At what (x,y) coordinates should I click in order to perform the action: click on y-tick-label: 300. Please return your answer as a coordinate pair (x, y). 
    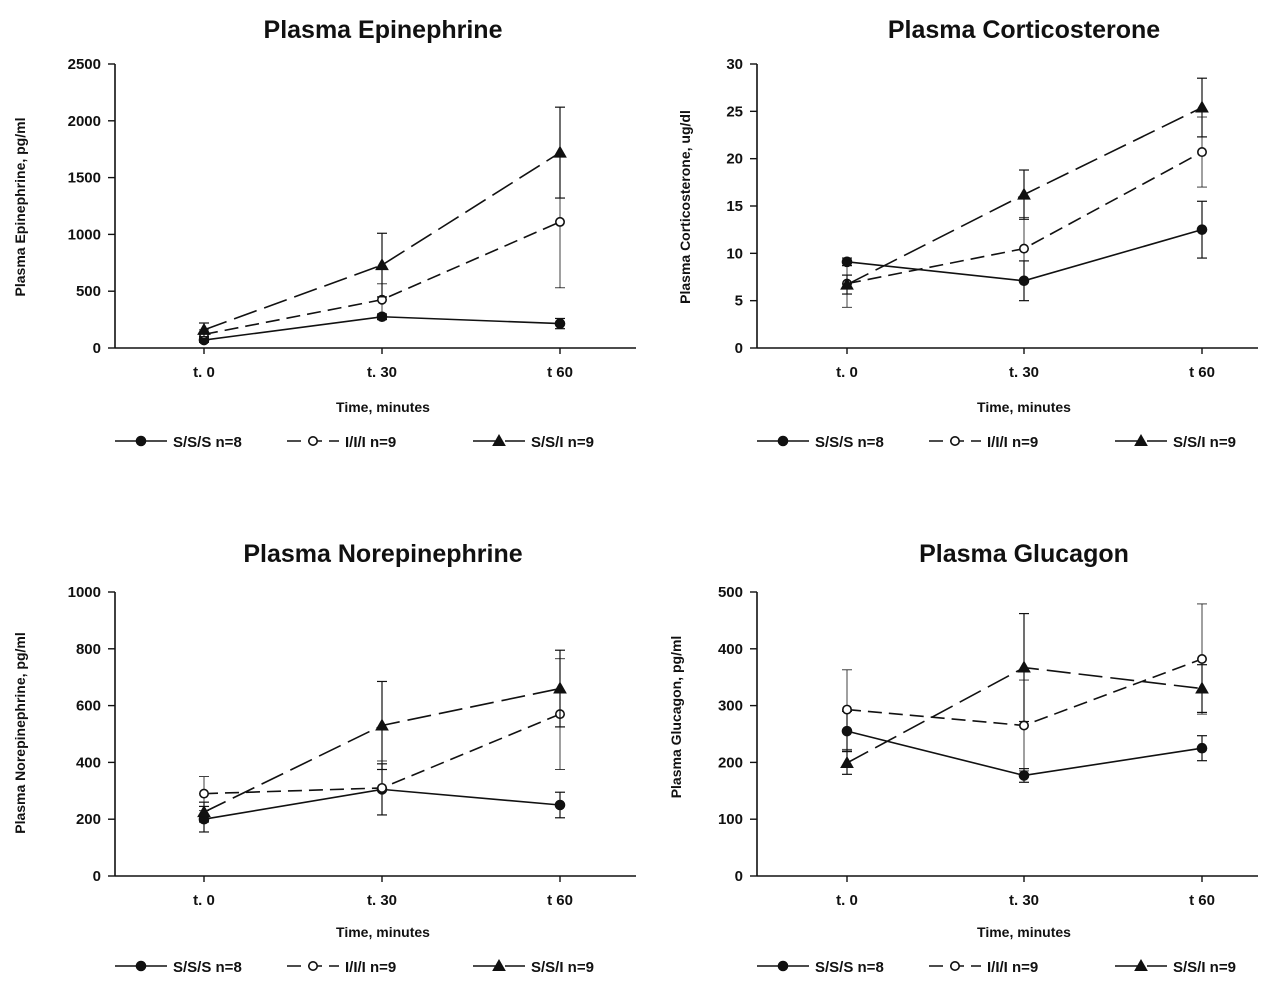
    Looking at the image, I should click on (730, 706).